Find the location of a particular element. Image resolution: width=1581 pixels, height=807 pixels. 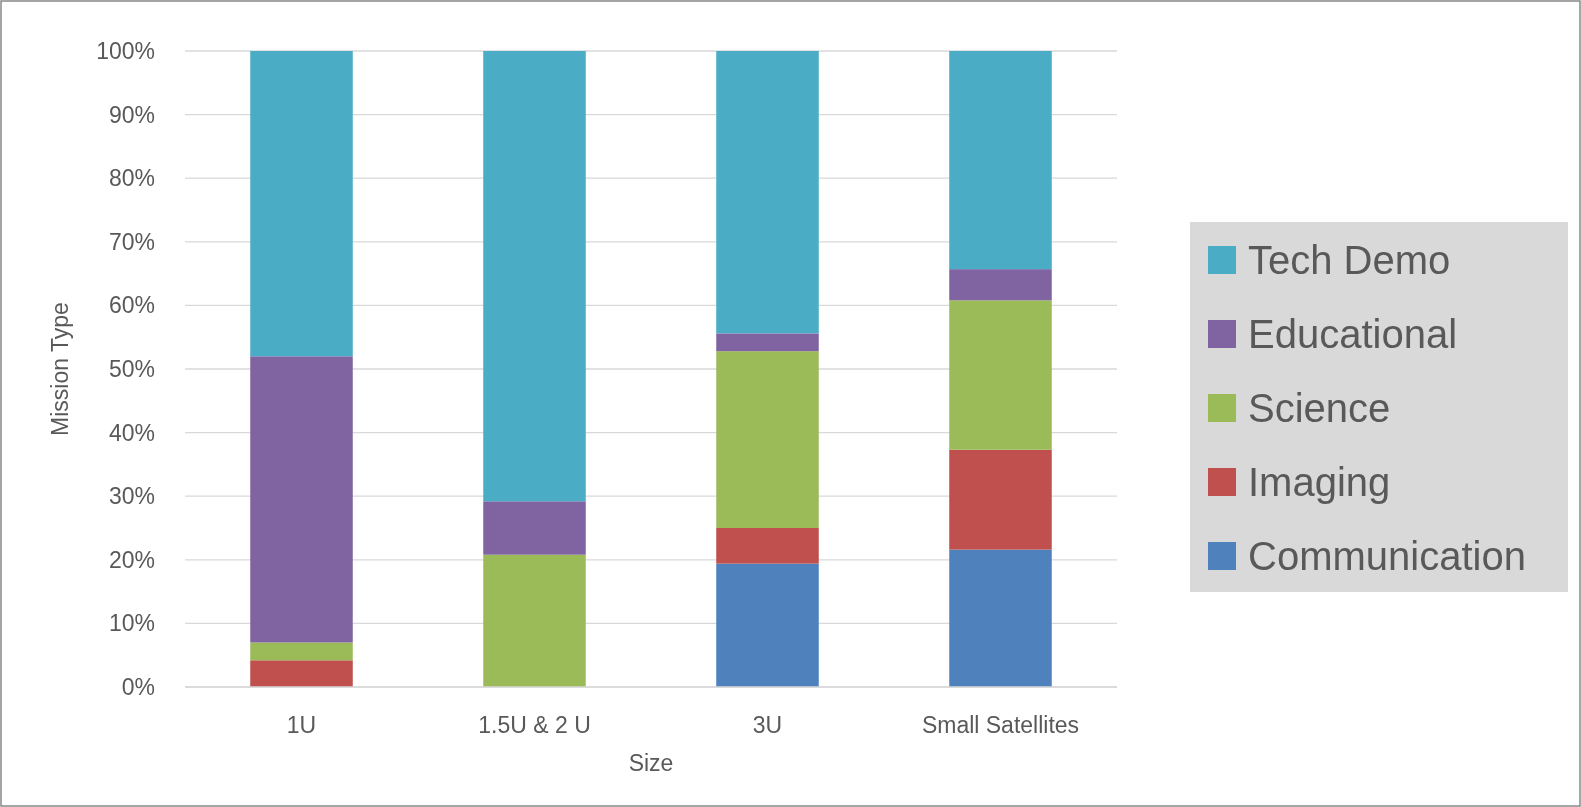

x-tick-label: Small Satellites is located at coordinates (1000, 725).